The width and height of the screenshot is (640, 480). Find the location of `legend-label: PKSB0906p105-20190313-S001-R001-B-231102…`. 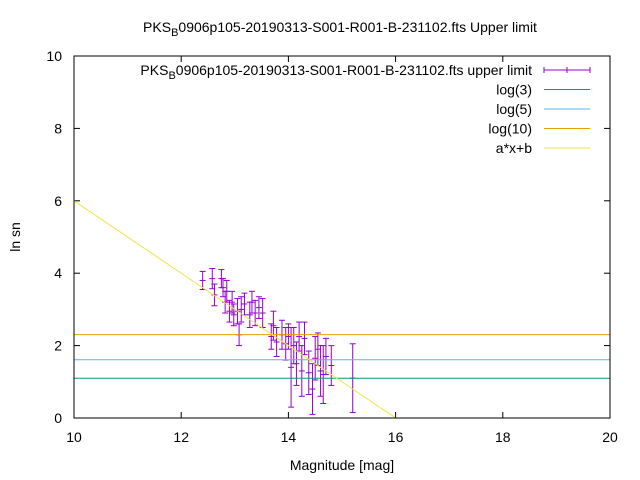

legend-label: PKSB0906p105-20190313-S001-R001-B-231102… is located at coordinates (336, 72).